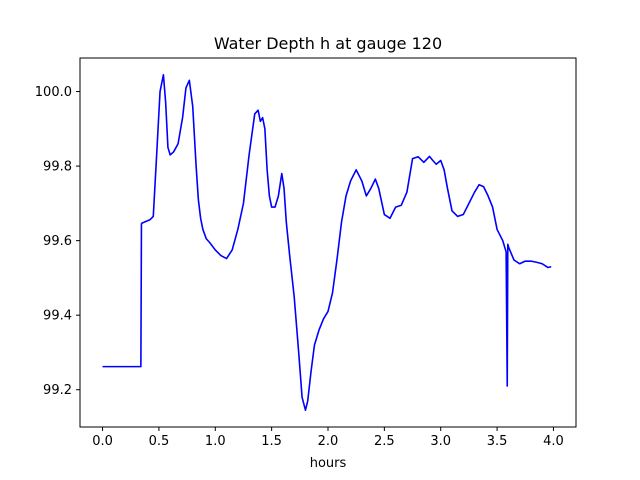  I want to click on x-tick-label: 2.5, so click(384, 441).